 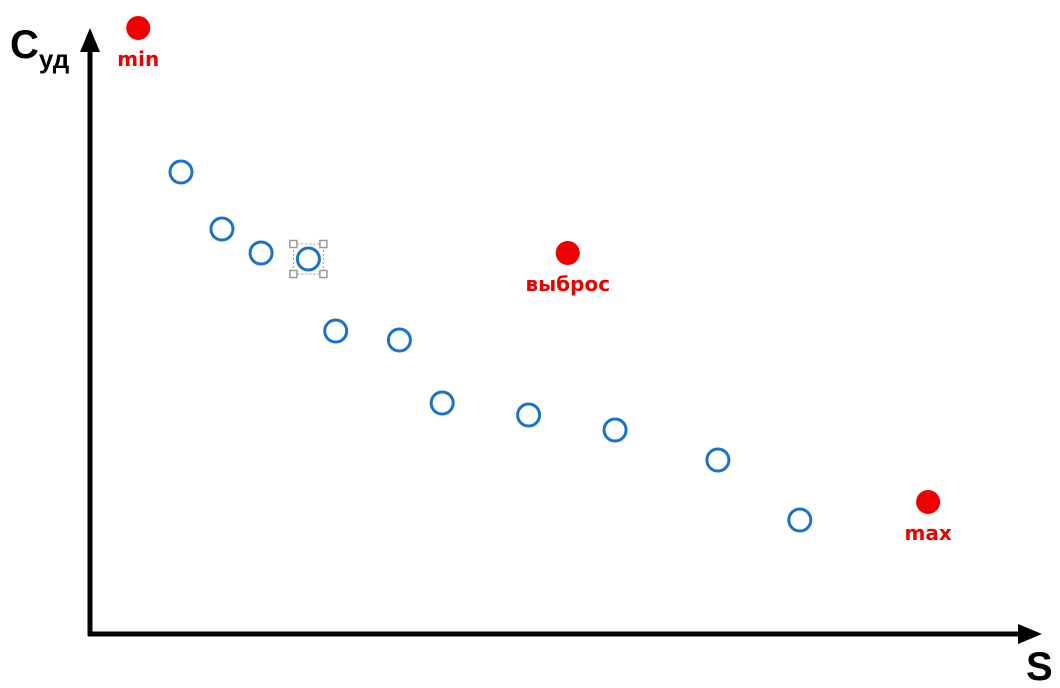 I want to click on point-label: выброс, so click(x=567, y=284).